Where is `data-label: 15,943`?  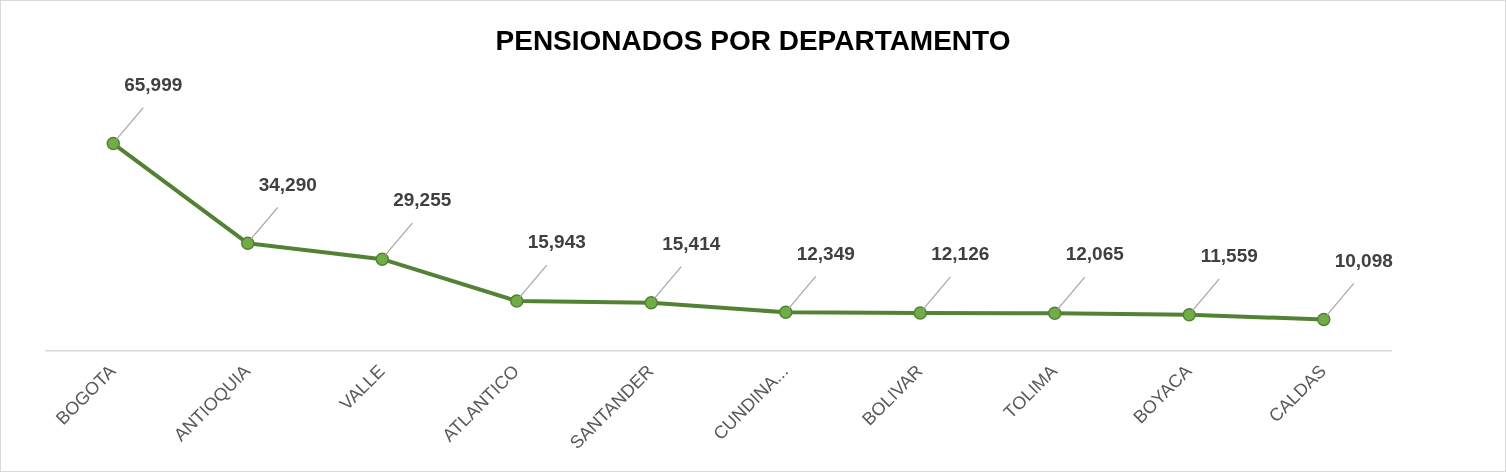
data-label: 15,943 is located at coordinates (556, 242).